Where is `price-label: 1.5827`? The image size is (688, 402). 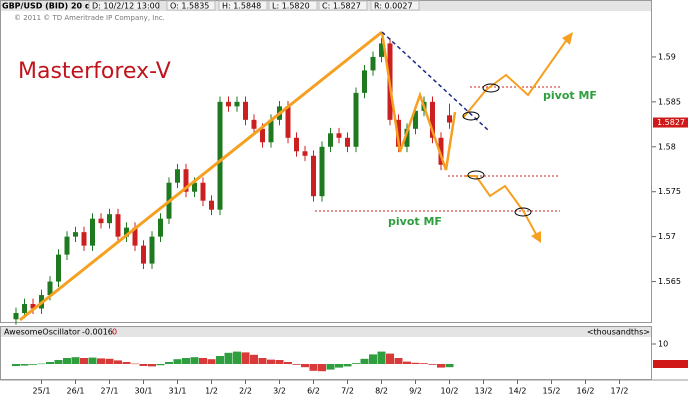
price-label: 1.5827 is located at coordinates (671, 122).